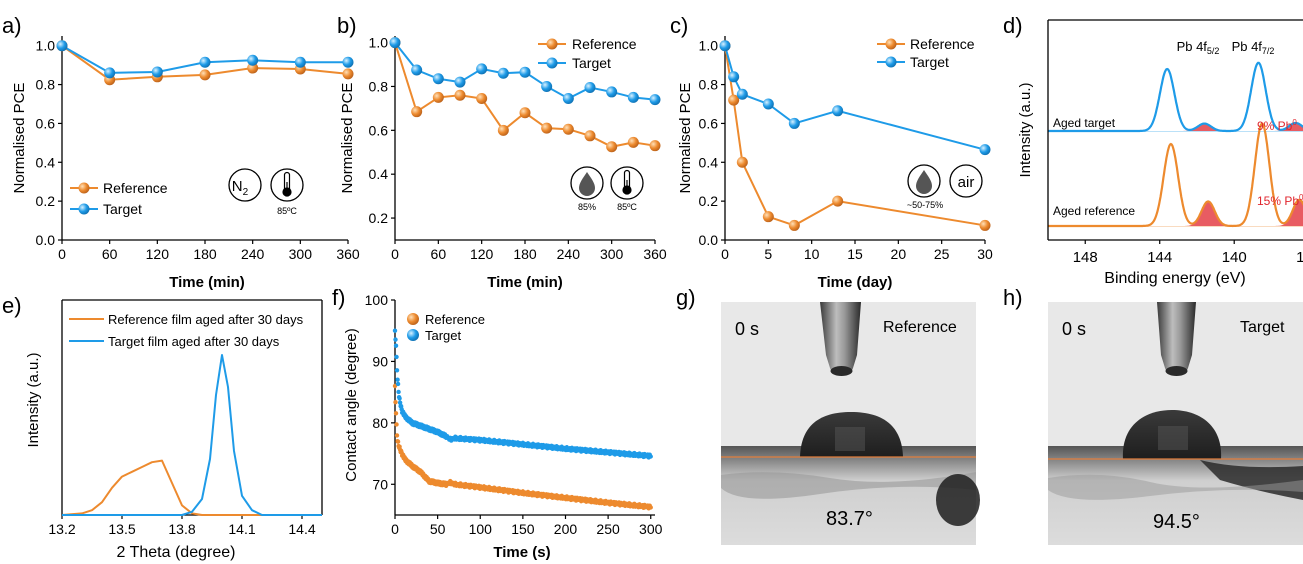 This screenshot has height=564, width=1303. What do you see at coordinates (655, 254) in the screenshot?
I see `x-tick-label: 360` at bounding box center [655, 254].